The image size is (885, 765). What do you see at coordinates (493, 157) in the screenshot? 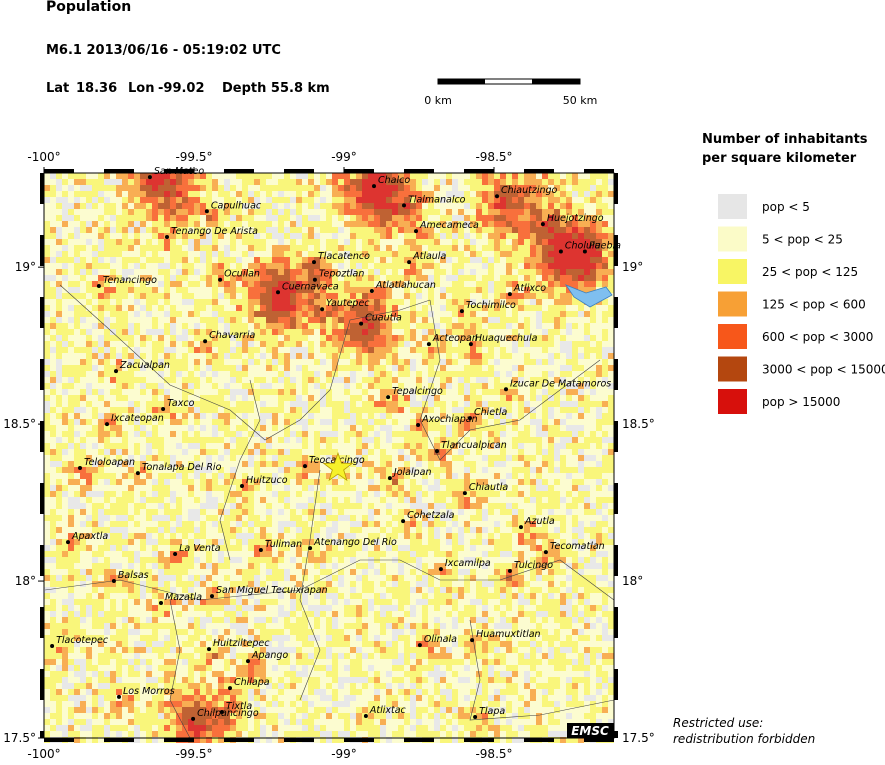
I see `lon-tick-label: -98.5°` at bounding box center [493, 157].